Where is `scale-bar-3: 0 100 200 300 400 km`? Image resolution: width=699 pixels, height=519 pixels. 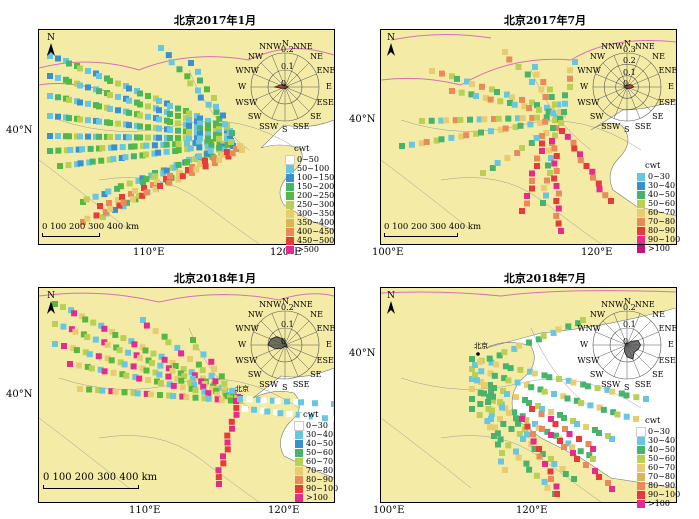
scale-bar-3: 0 100 200 300 400 km is located at coordinates (100, 480).